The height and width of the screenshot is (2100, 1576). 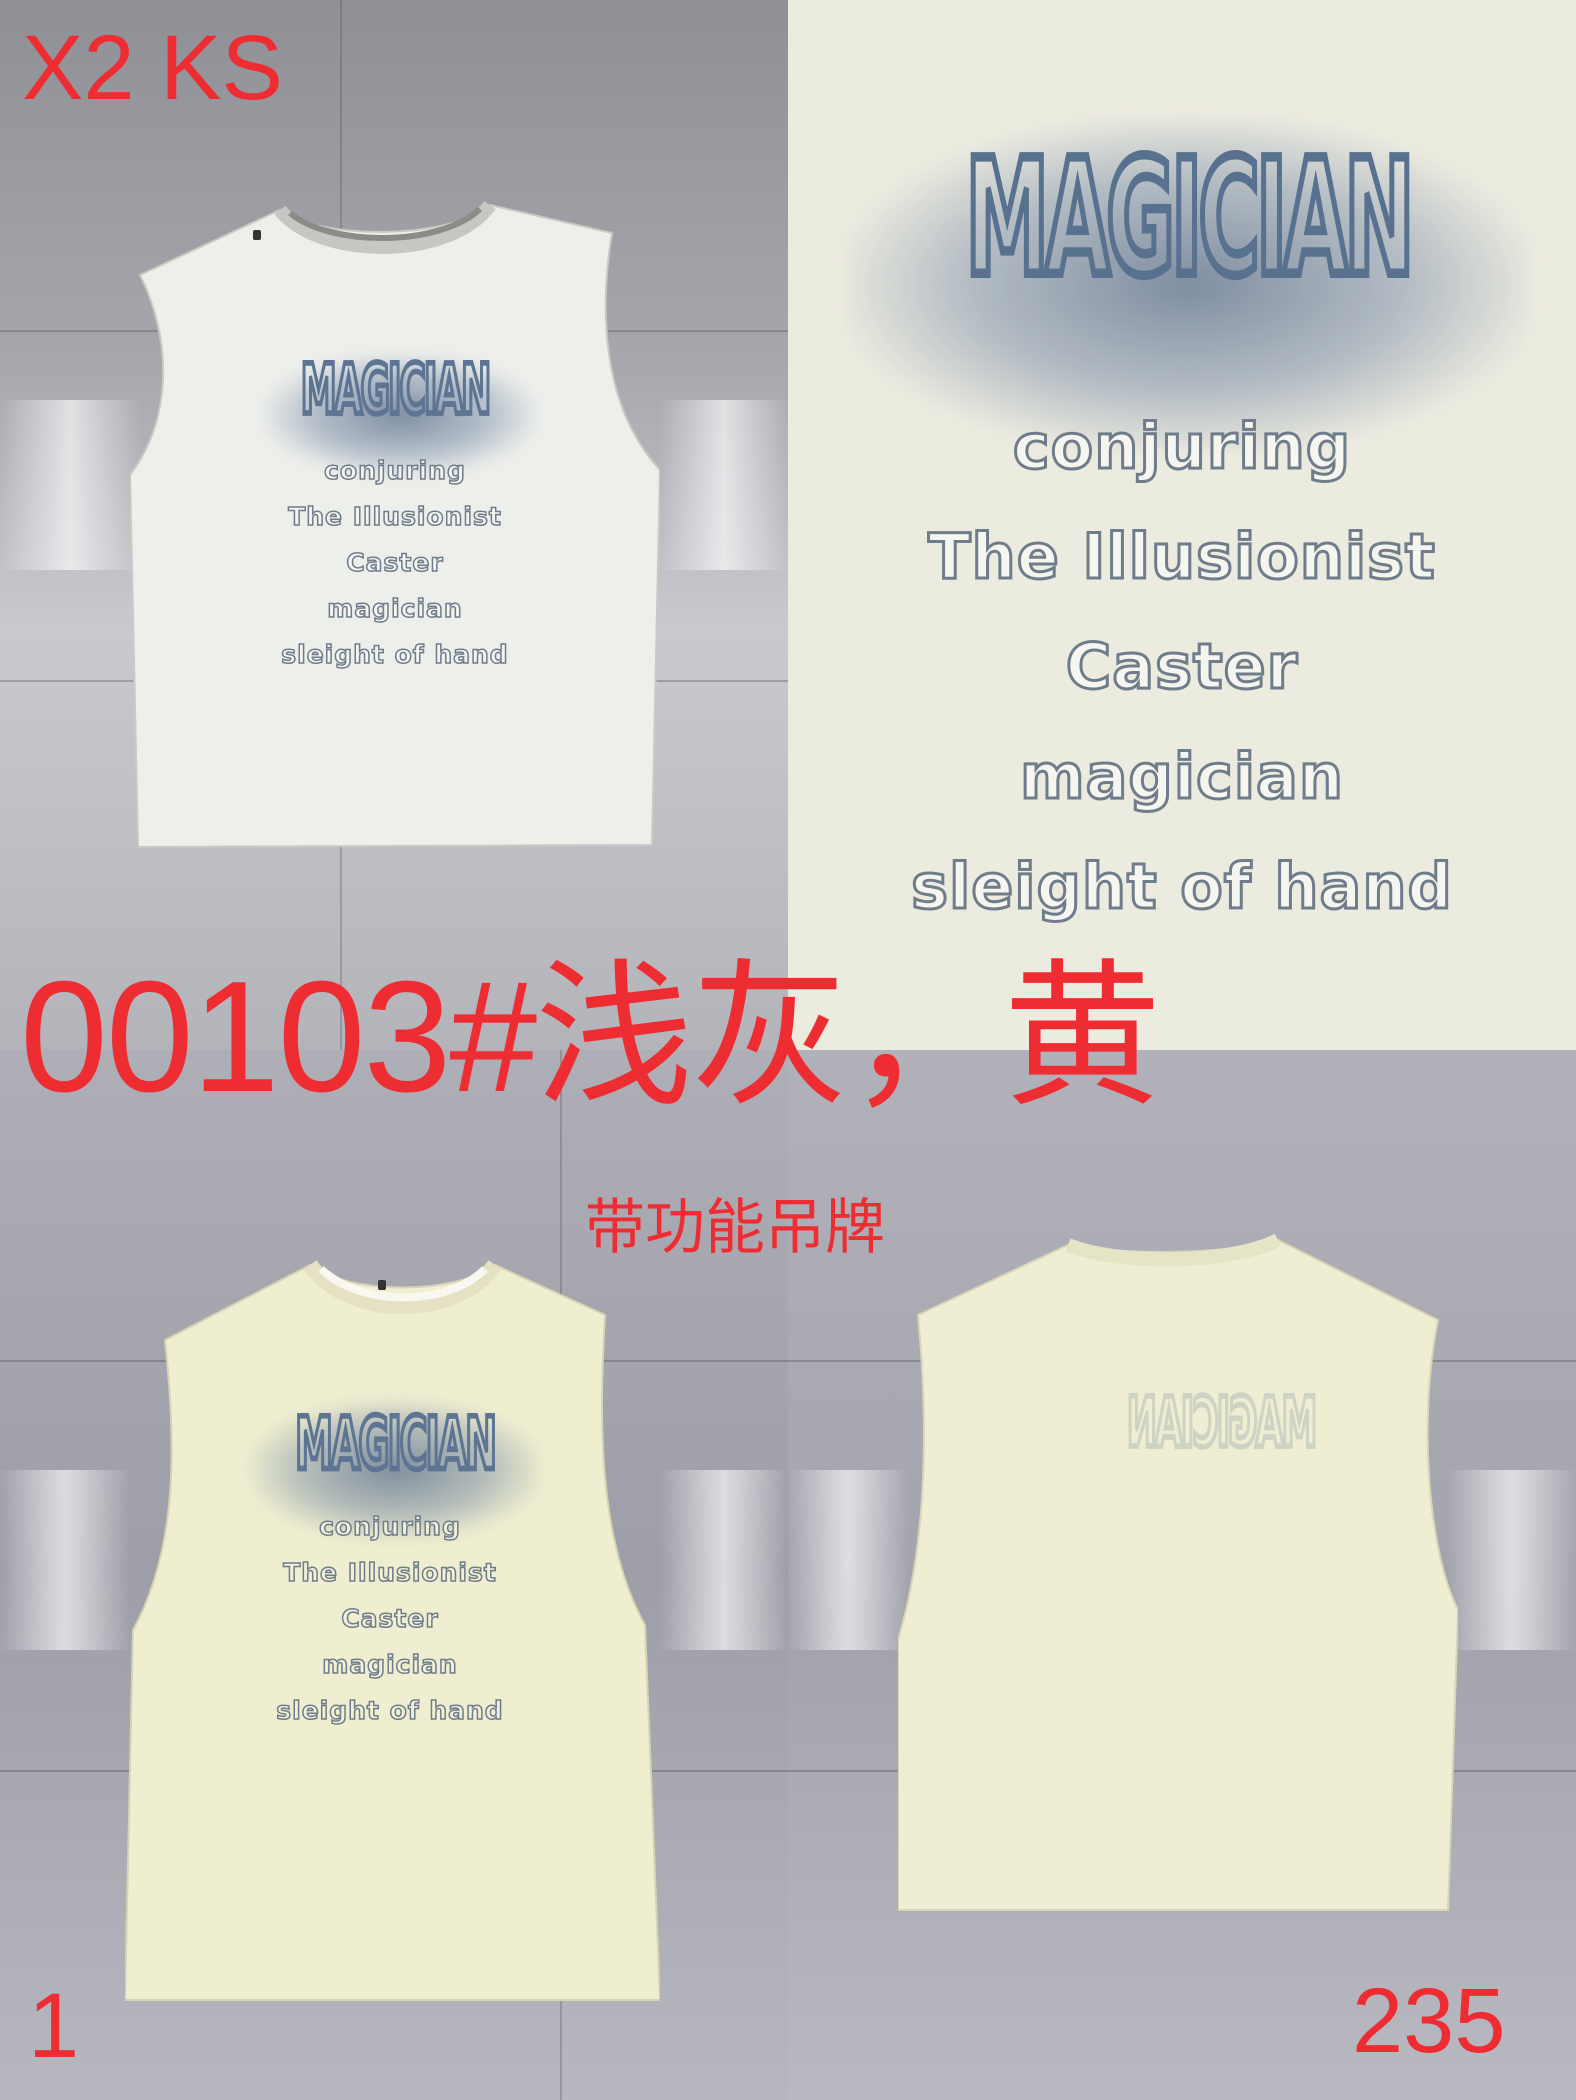 What do you see at coordinates (152, 68) in the screenshot?
I see `style-code-label: X2 KS` at bounding box center [152, 68].